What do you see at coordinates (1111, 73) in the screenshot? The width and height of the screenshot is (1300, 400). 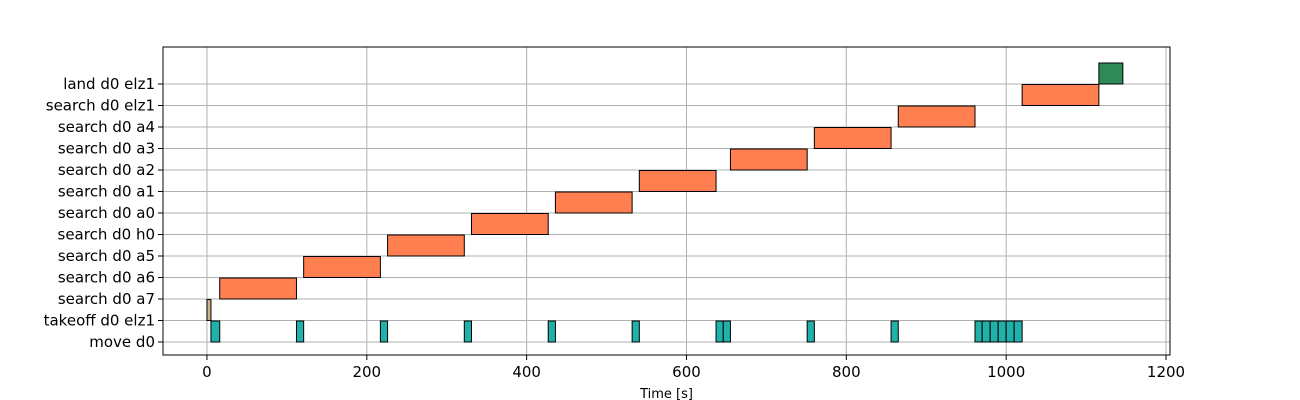 I see `task-bar-land` at bounding box center [1111, 73].